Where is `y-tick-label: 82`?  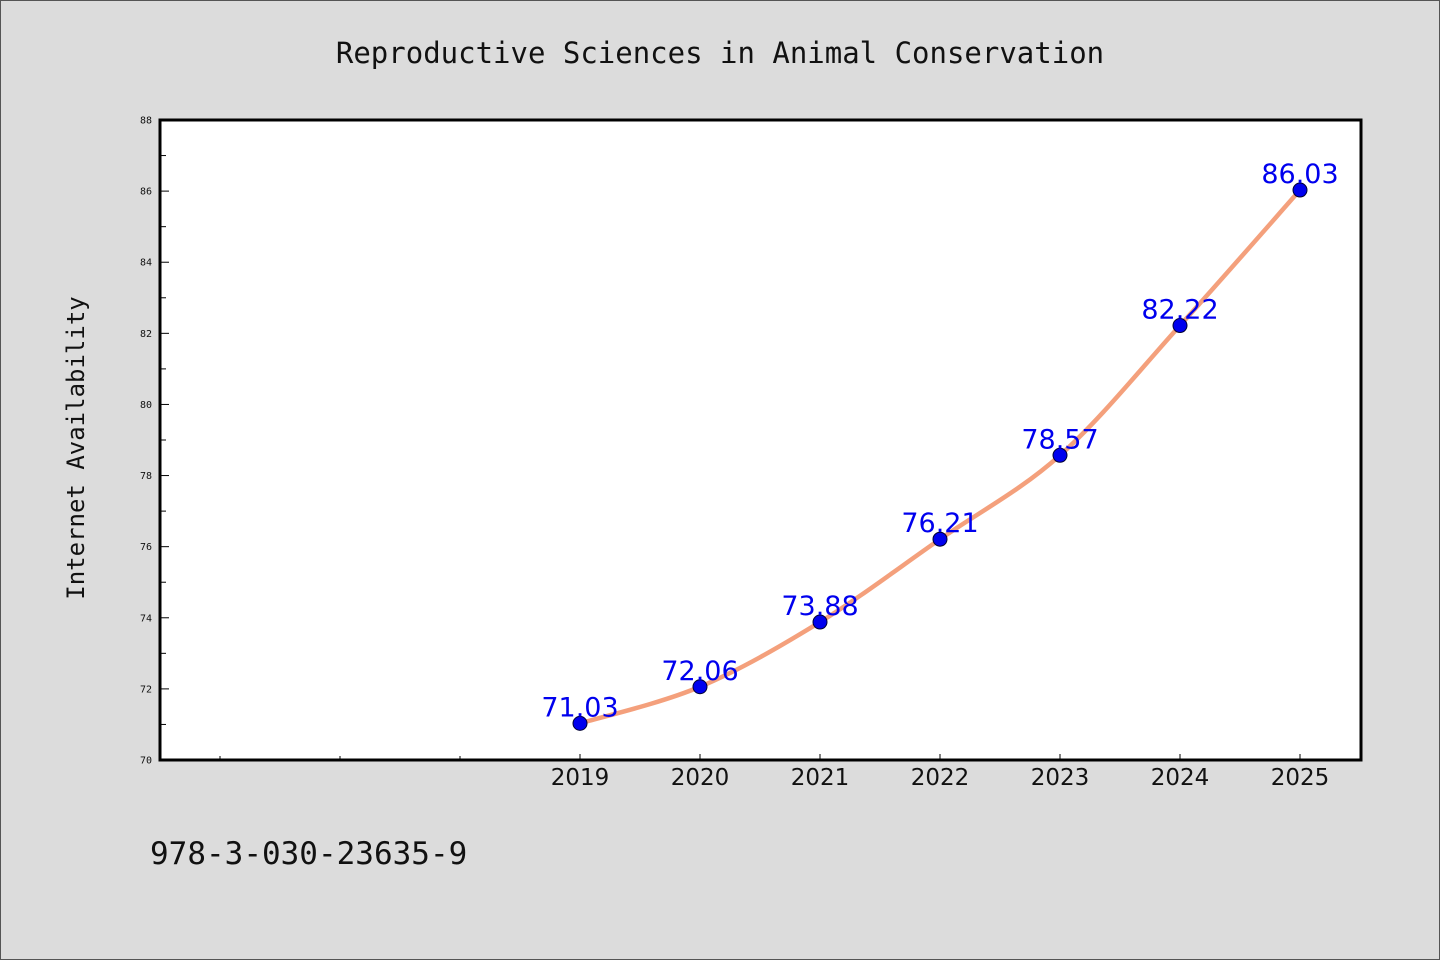 y-tick-label: 82 is located at coordinates (146, 334).